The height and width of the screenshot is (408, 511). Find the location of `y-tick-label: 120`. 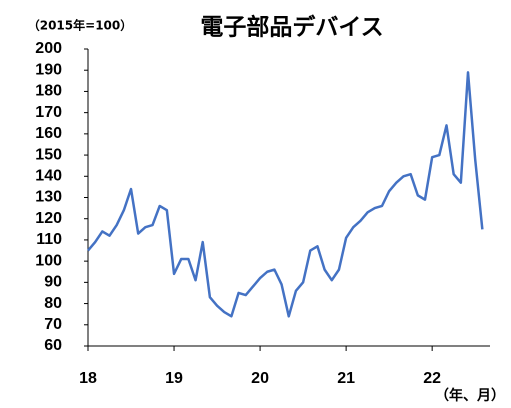

y-tick-label: 120 is located at coordinates (48, 218).